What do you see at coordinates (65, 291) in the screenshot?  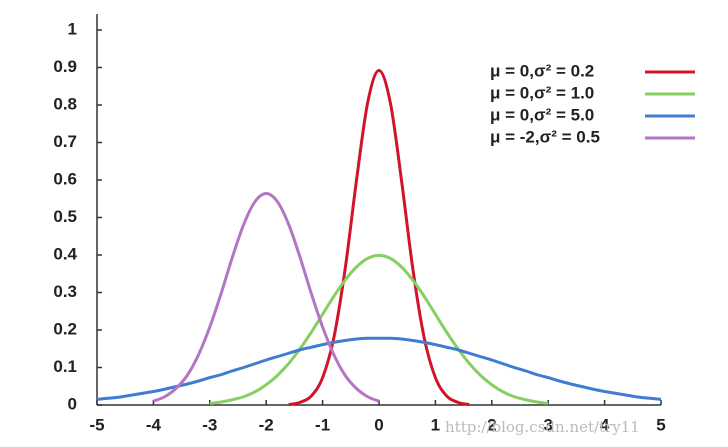 I see `y-tick-label: 0.3` at bounding box center [65, 291].